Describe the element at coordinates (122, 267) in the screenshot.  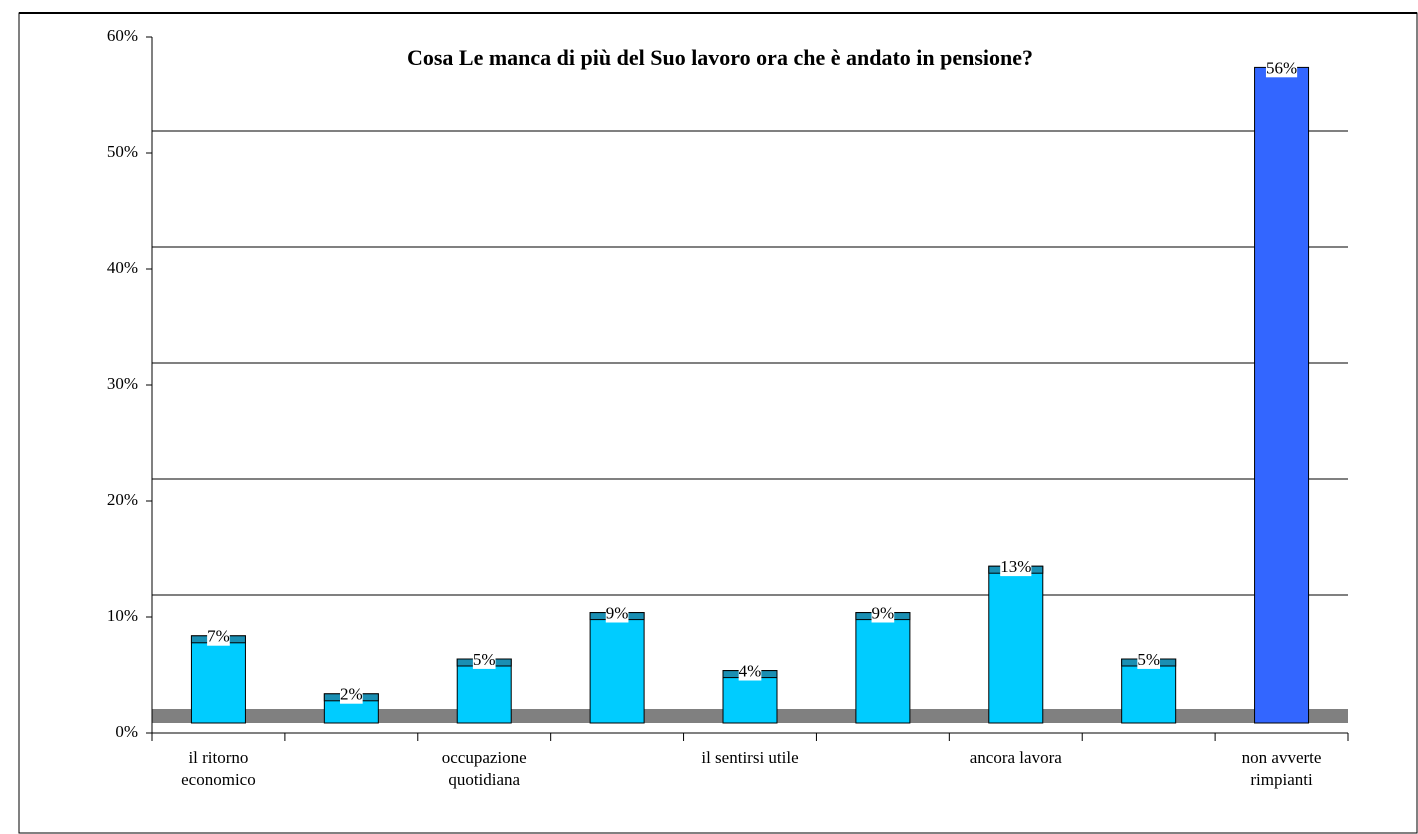
I see `y-tick-label: 40%` at that location.